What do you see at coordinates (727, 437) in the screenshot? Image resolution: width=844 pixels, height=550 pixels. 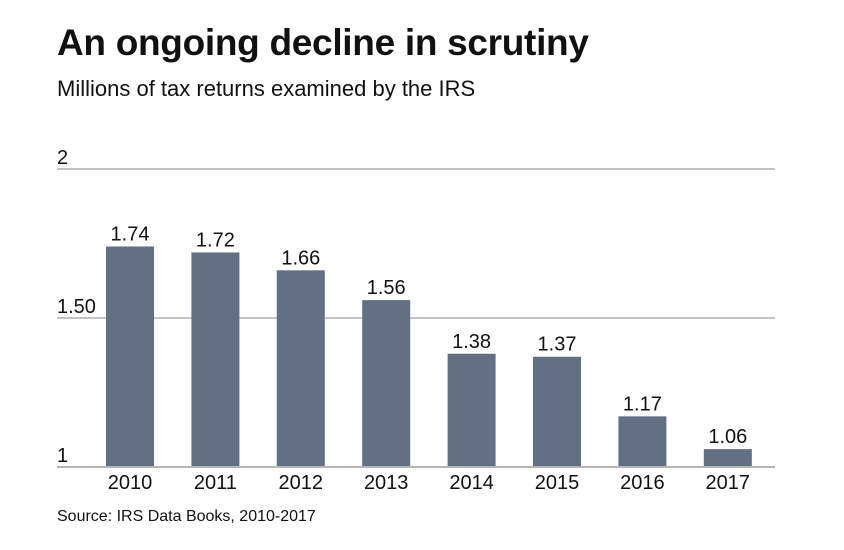 I see `data-label: 1.06` at bounding box center [727, 437].